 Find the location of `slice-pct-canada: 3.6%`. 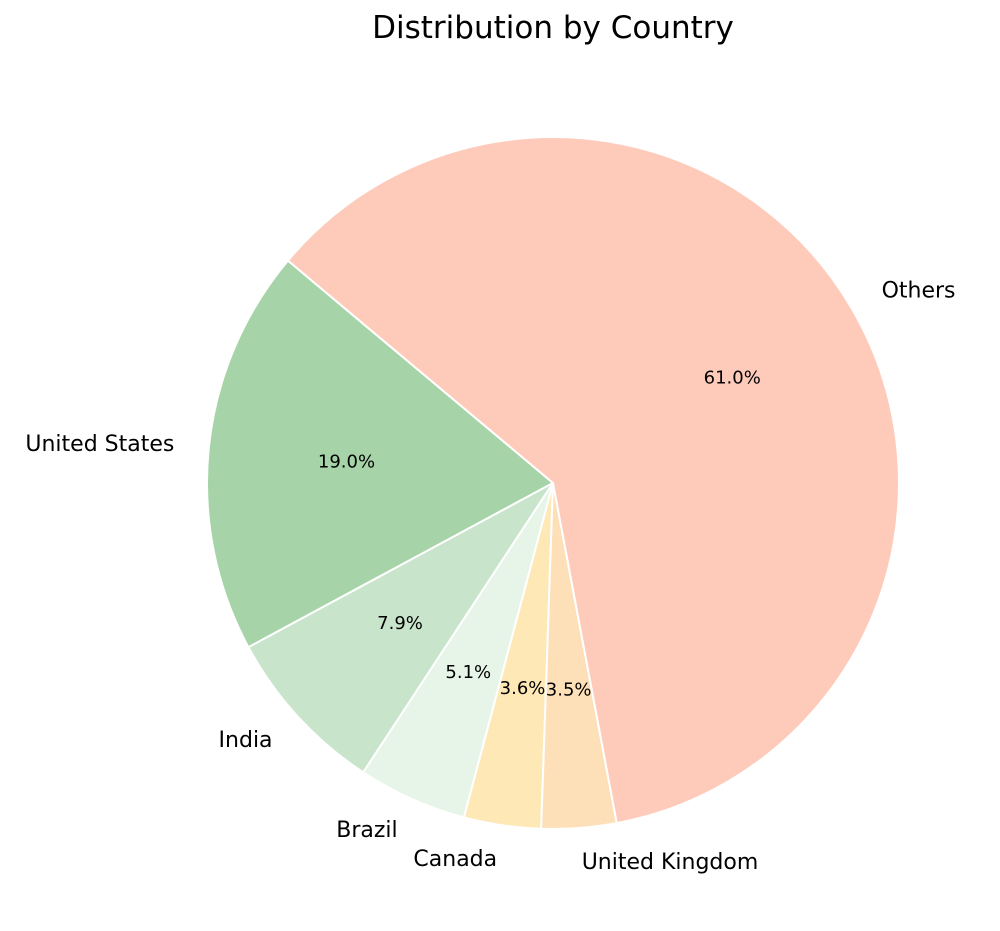

slice-pct-canada: 3.6% is located at coordinates (523, 688).